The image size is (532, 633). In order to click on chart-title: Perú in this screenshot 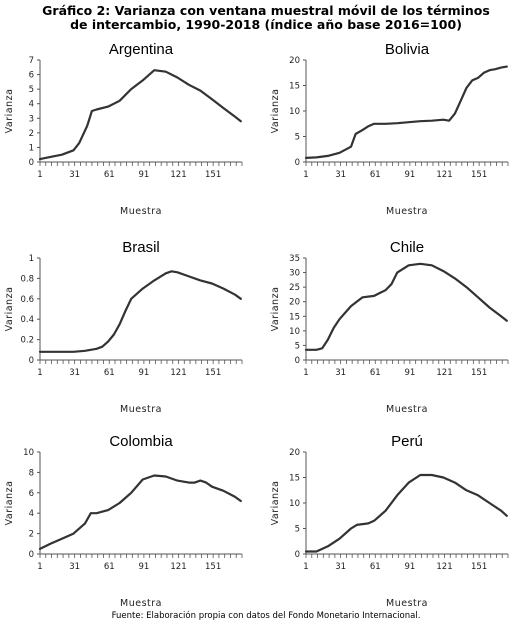, I will do `click(407, 441)`.